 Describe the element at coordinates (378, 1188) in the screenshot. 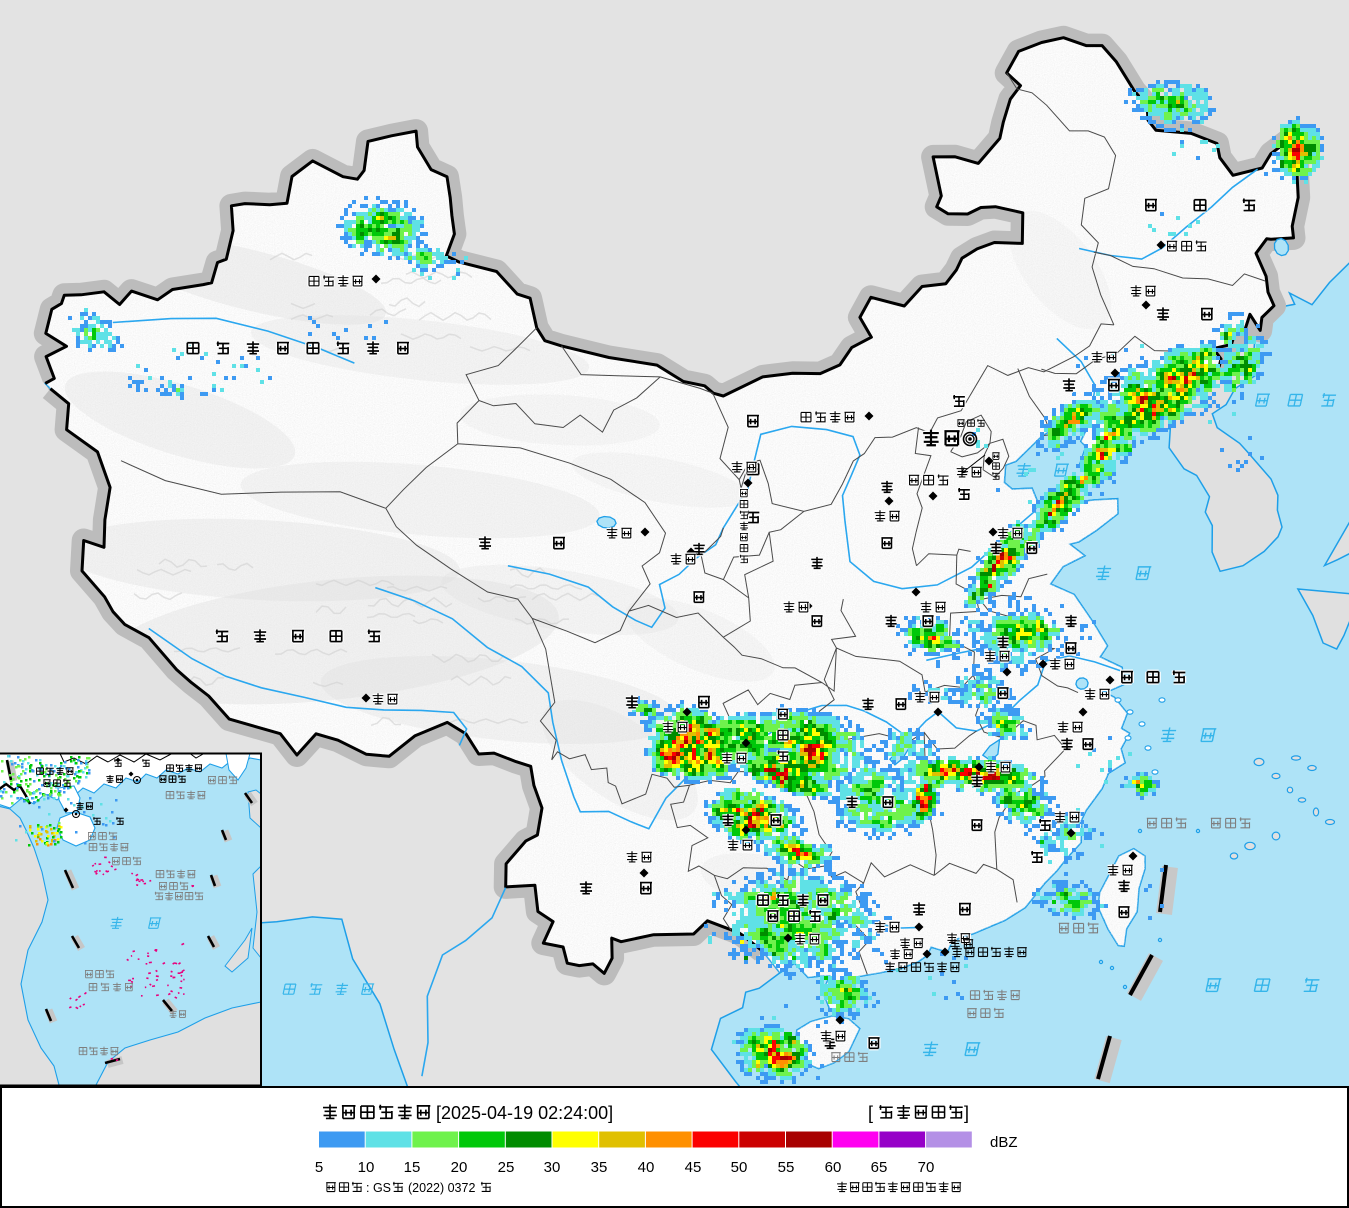

I see `svg-text:: GS: : GS` at that location.